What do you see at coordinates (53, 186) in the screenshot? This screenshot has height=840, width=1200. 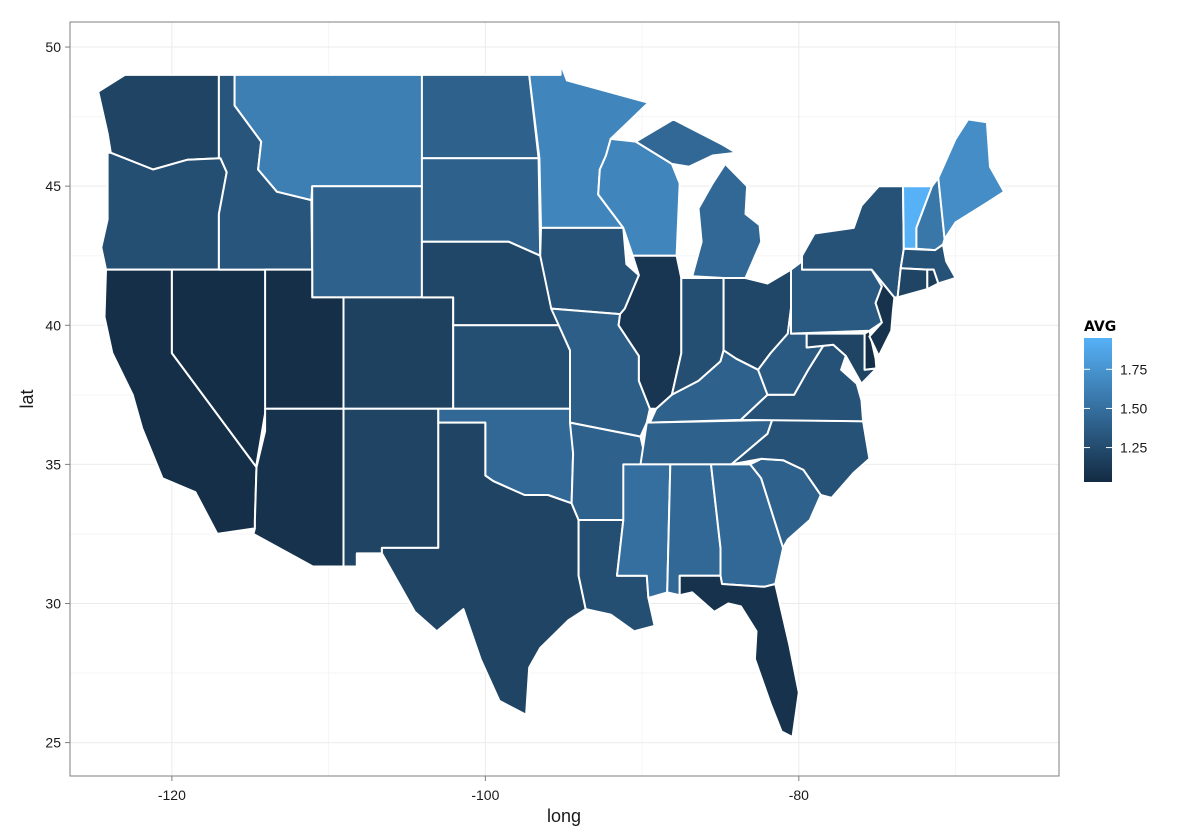 I see `y-tick-label: 45` at bounding box center [53, 186].